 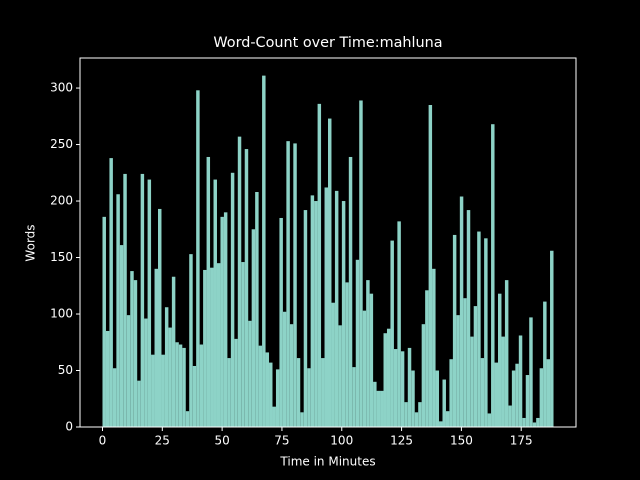 What do you see at coordinates (61, 201) in the screenshot?
I see `y-tick-label: 200` at bounding box center [61, 201].